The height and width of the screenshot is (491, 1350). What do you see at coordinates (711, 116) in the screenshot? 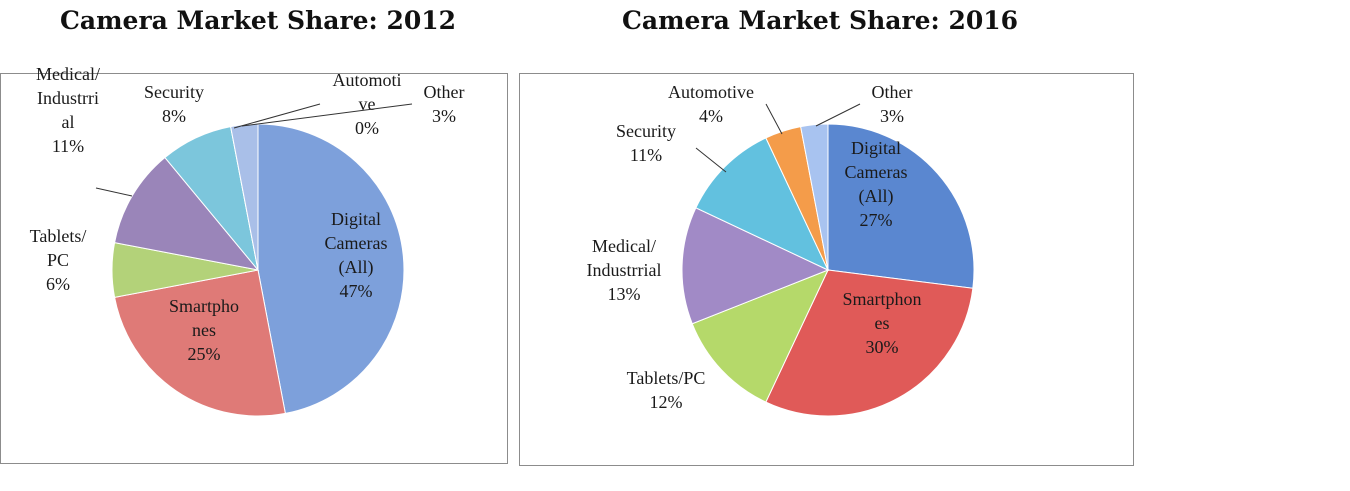
I see `slice-label-line: 4%` at bounding box center [711, 116].